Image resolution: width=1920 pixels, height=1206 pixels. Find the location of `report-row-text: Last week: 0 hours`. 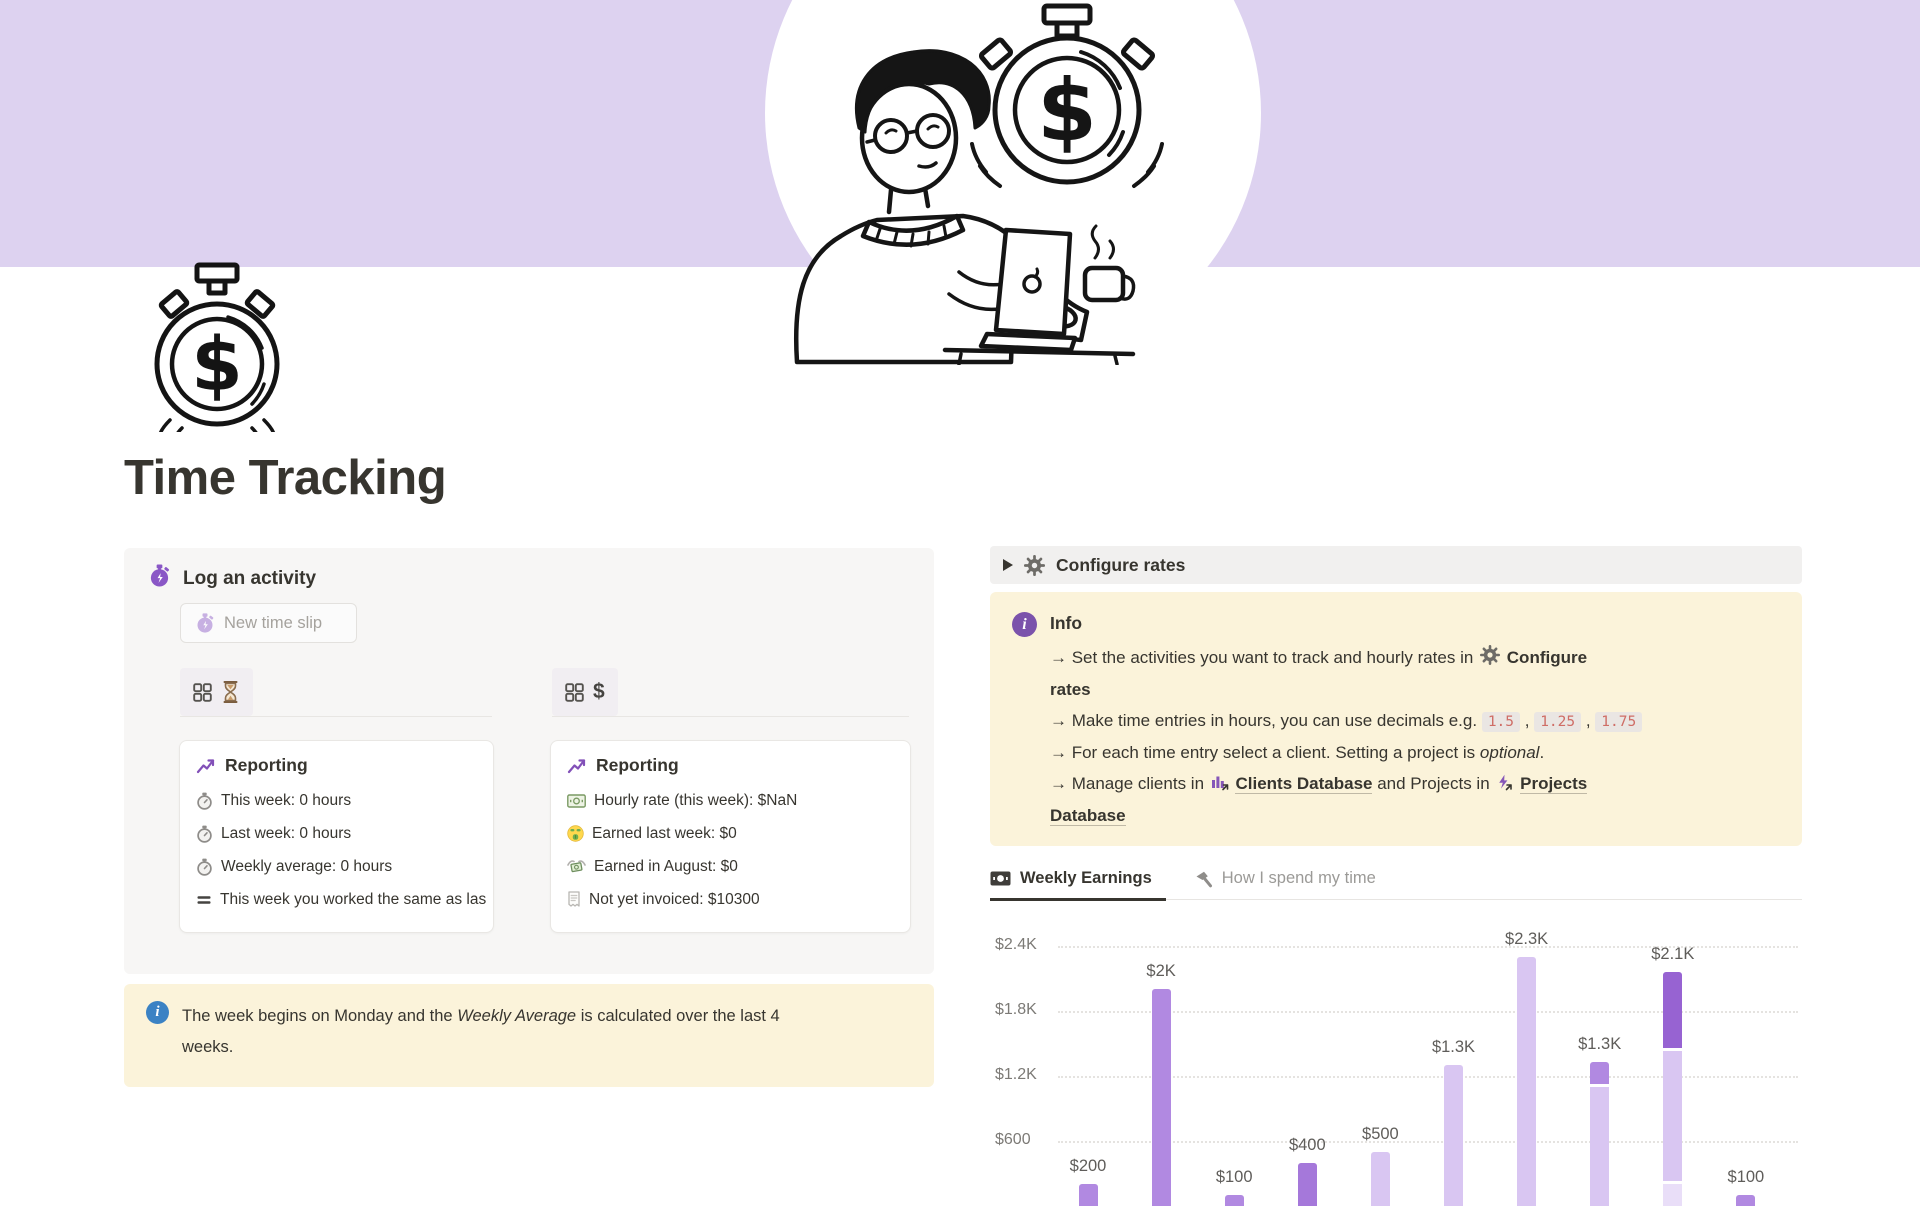

report-row-text: Last week: 0 hours is located at coordinates (286, 833).